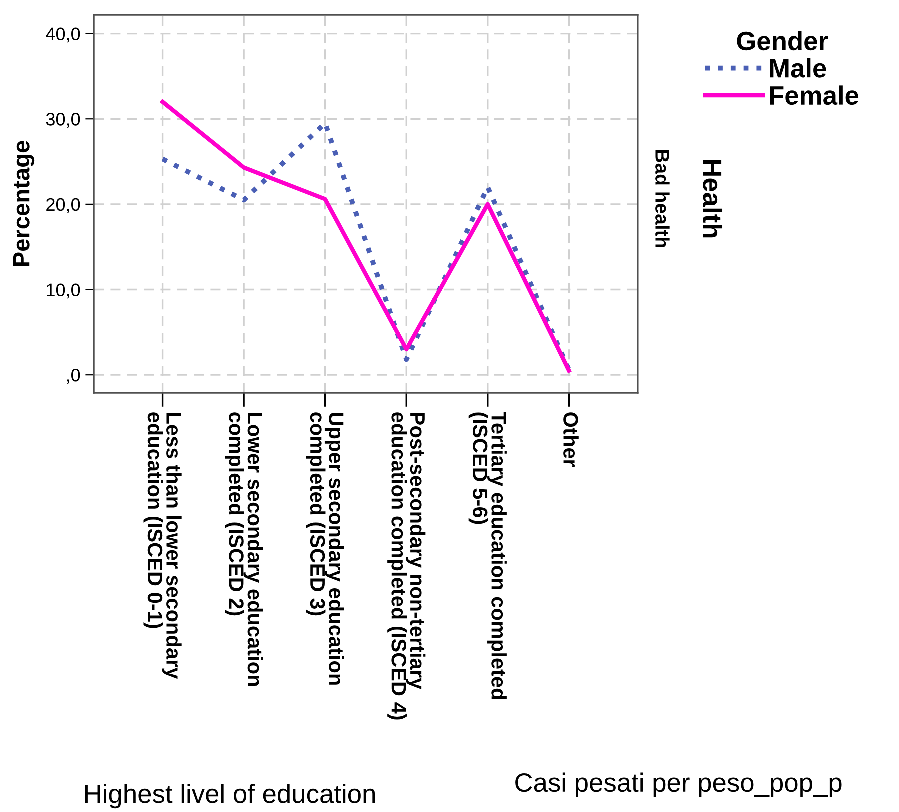  What do you see at coordinates (325, 548) in the screenshot?
I see `x-tick-label: Upper secondary education completed (ISCED 3)` at bounding box center [325, 548].